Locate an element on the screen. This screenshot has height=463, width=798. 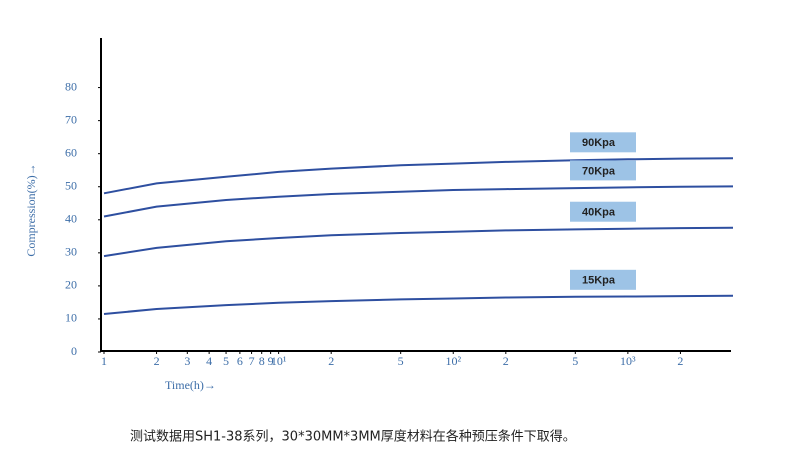
series-label: 15Kpa is located at coordinates (599, 281).